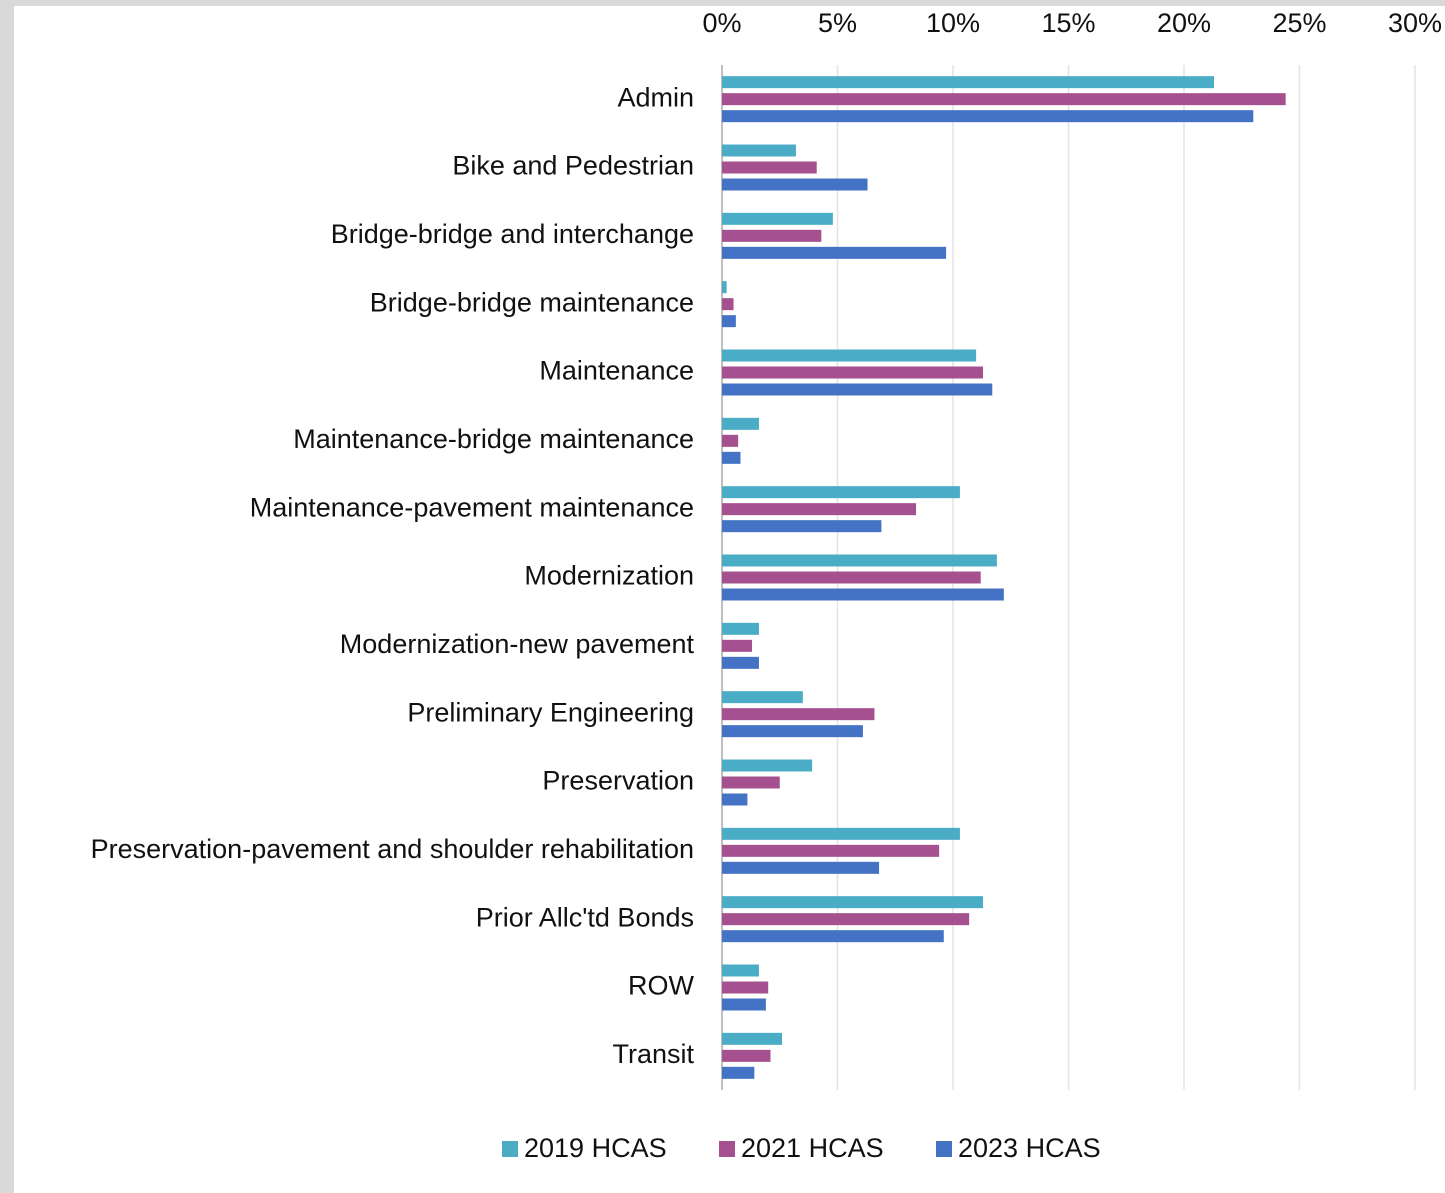 This screenshot has width=1445, height=1193. Describe the element at coordinates (616, 371) in the screenshot. I see `y-tick-label: Maintenance` at that location.